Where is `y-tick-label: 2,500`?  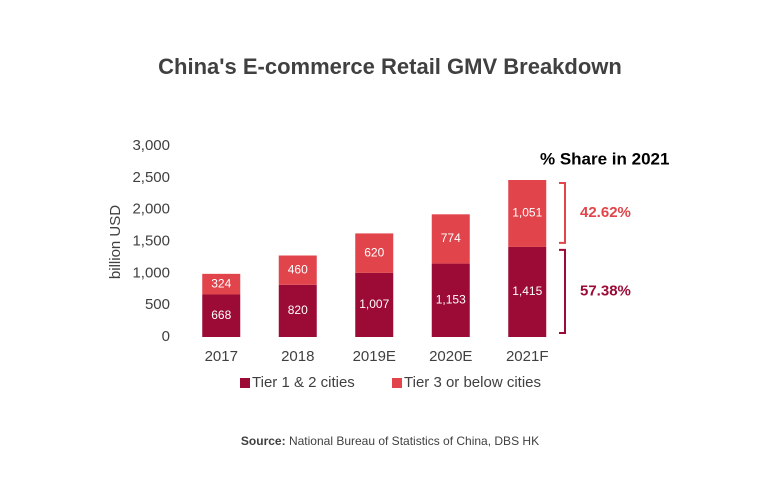 y-tick-label: 2,500 is located at coordinates (151, 177).